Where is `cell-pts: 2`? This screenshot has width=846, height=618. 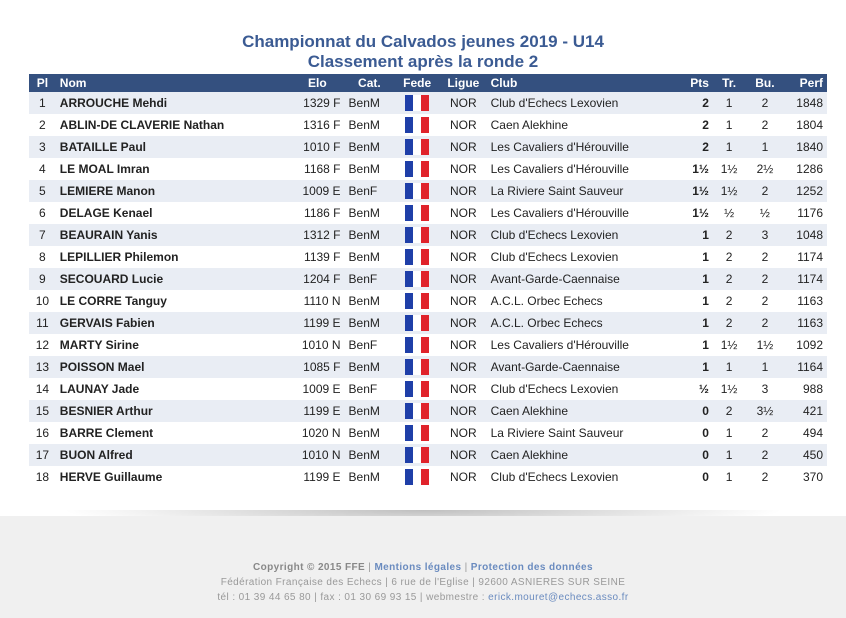 cell-pts: 2 is located at coordinates (705, 125).